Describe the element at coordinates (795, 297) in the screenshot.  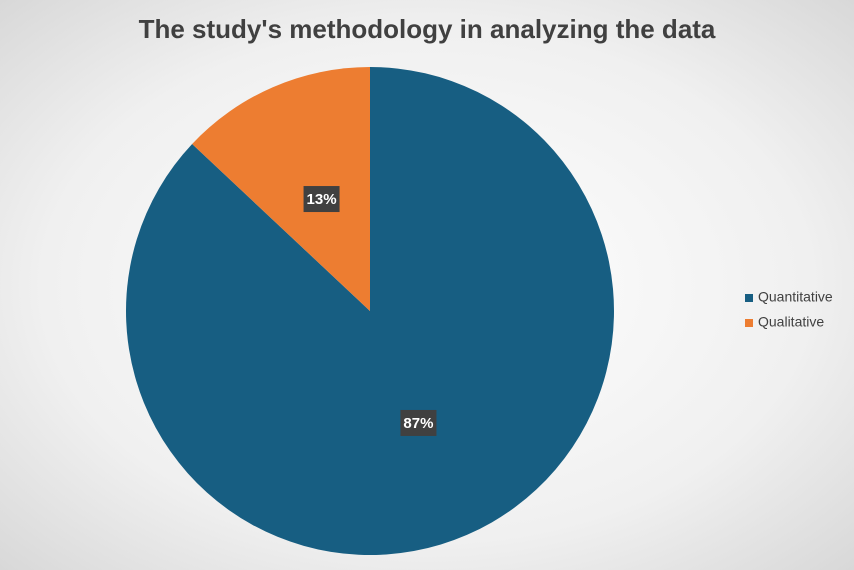
I see `legend-label: Quantitative` at that location.